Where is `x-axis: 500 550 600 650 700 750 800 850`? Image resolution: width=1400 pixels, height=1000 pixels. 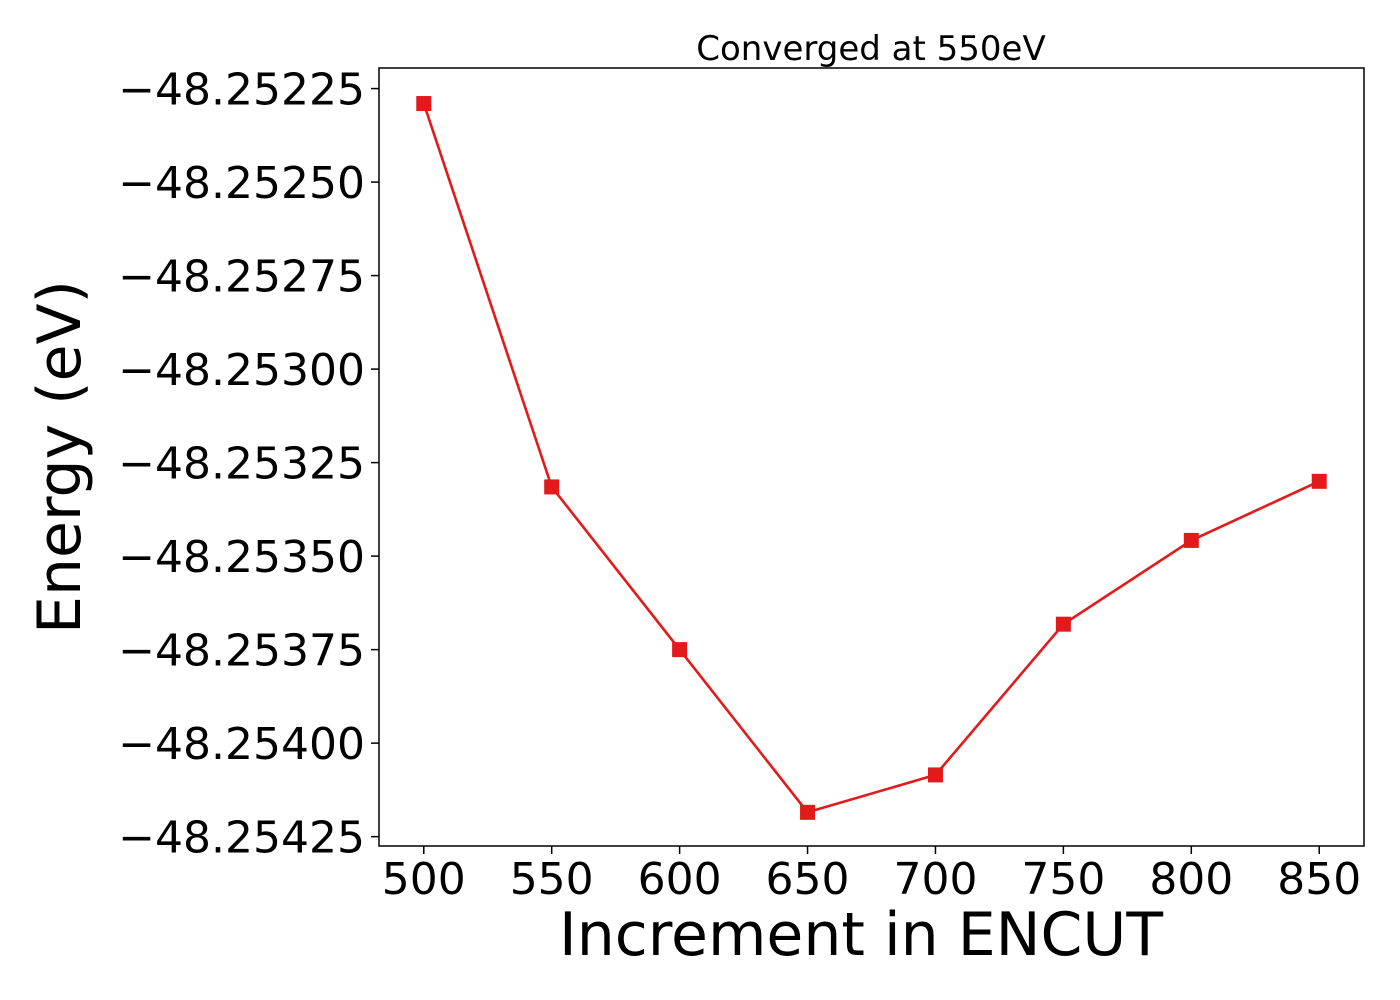
x-axis: 500 550 600 650 700 750 800 850 is located at coordinates (871, 875).